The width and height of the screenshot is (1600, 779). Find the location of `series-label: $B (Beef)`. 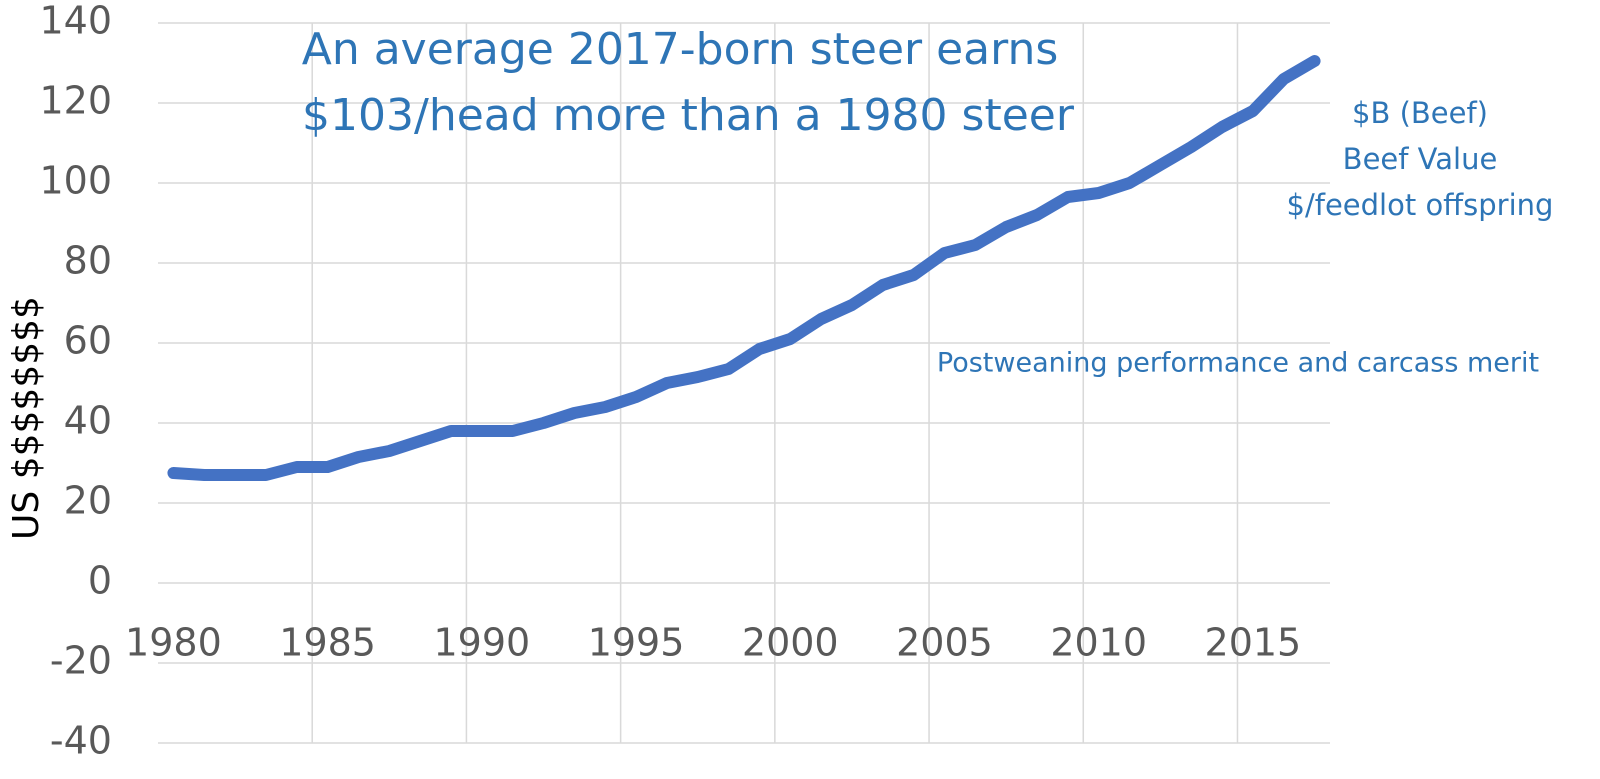

series-label: $B (Beef) is located at coordinates (1420, 113).